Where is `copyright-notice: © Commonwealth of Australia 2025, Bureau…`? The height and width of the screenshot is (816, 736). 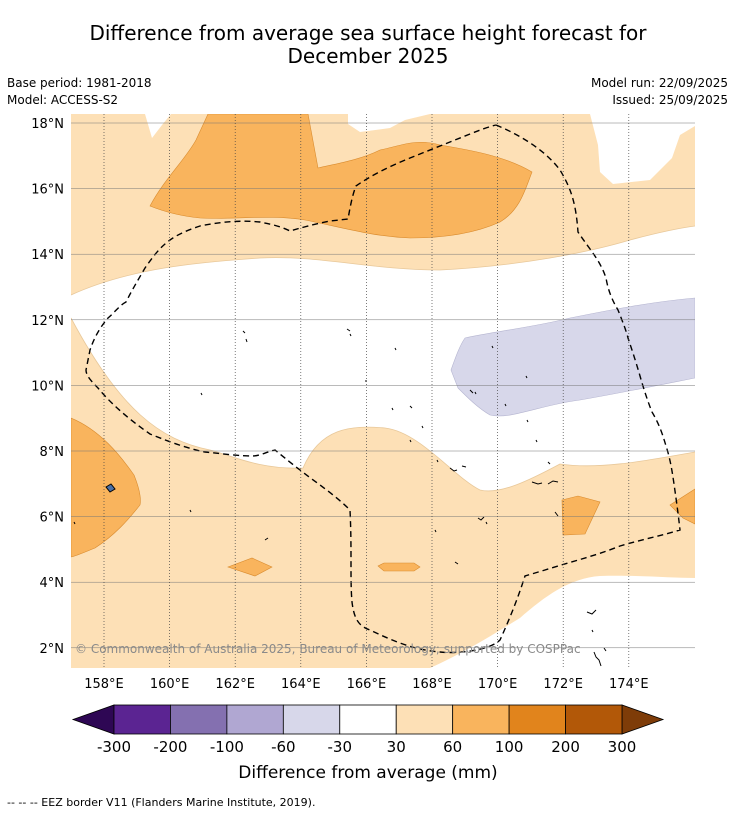
copyright-notice: © Commonwealth of Australia 2025, Bureau… is located at coordinates (328, 649).